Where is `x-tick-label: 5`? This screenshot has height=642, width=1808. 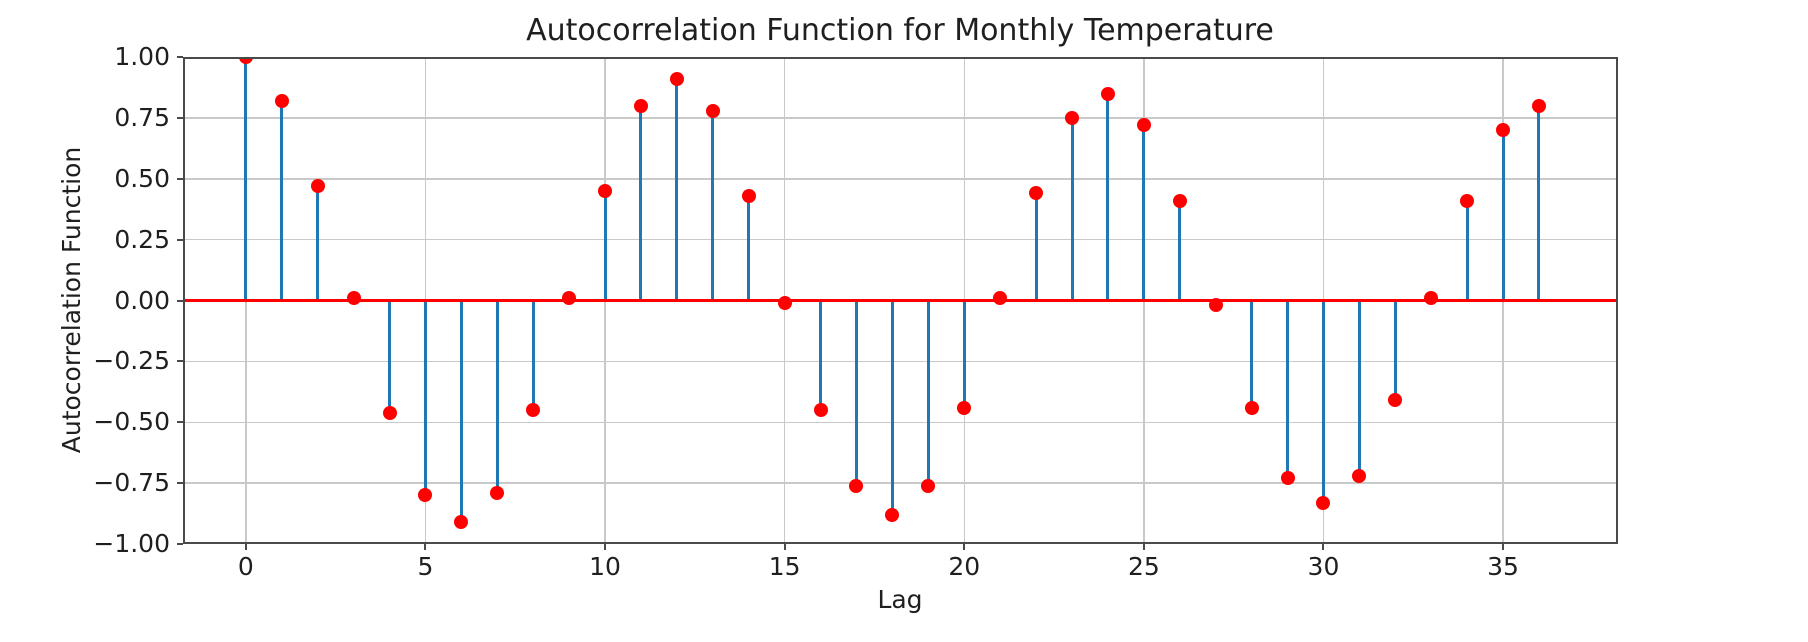 x-tick-label: 5 is located at coordinates (425, 566).